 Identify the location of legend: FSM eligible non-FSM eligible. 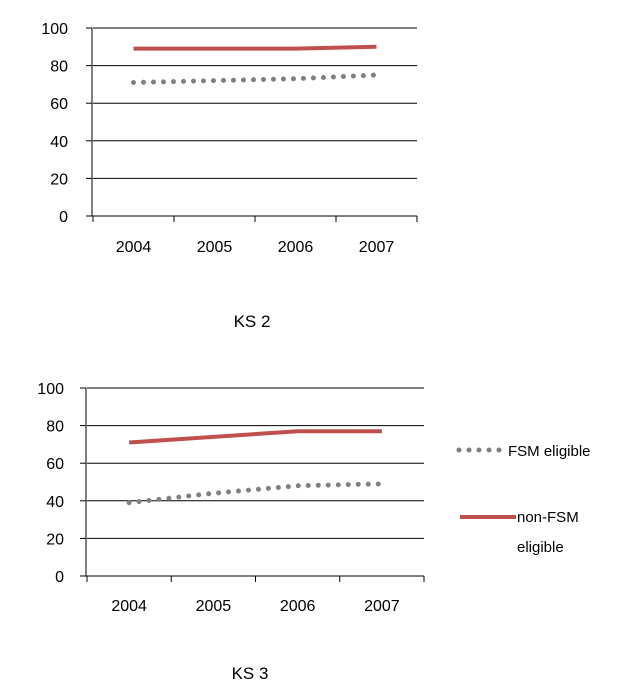
(523, 499).